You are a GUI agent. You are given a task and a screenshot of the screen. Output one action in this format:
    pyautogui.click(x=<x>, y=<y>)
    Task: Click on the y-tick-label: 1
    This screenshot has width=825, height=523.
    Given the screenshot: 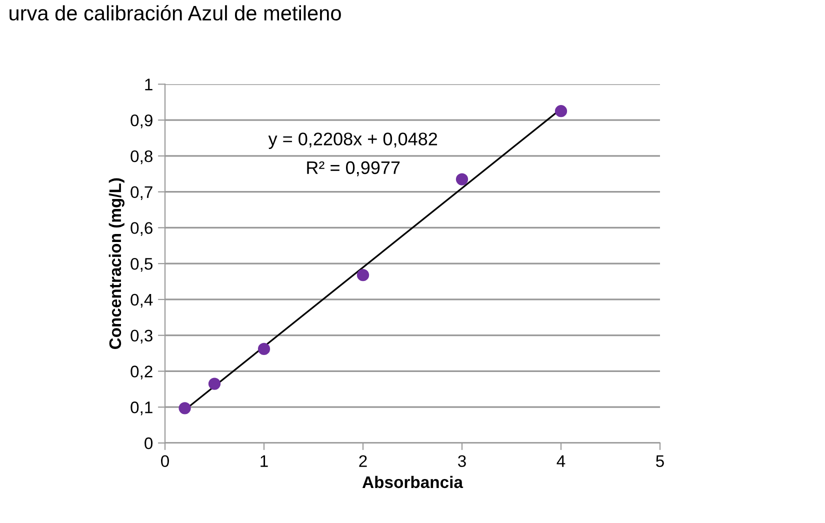 What is the action you would take?
    pyautogui.click(x=148, y=84)
    